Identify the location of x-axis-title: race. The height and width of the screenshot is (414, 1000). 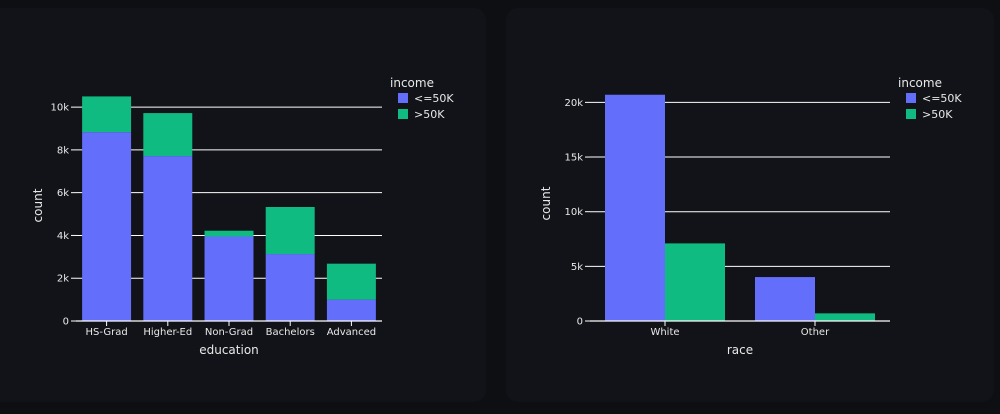
(740, 350).